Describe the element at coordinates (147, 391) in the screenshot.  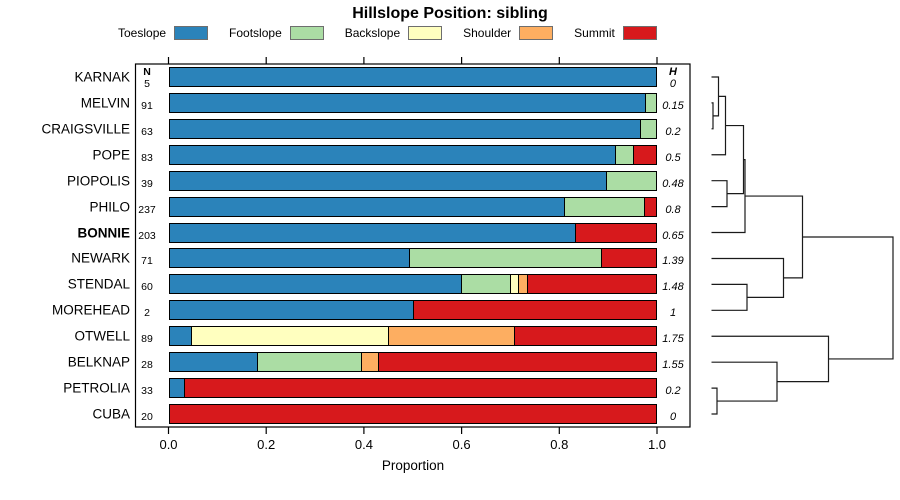
I see `n-value: 33` at that location.